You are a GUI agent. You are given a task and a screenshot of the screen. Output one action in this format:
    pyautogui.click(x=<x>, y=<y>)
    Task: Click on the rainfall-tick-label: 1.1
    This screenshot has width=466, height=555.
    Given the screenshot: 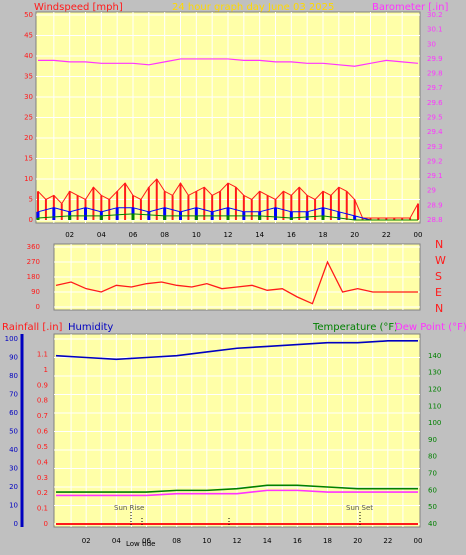 What is the action you would take?
    pyautogui.click(x=42, y=354)
    